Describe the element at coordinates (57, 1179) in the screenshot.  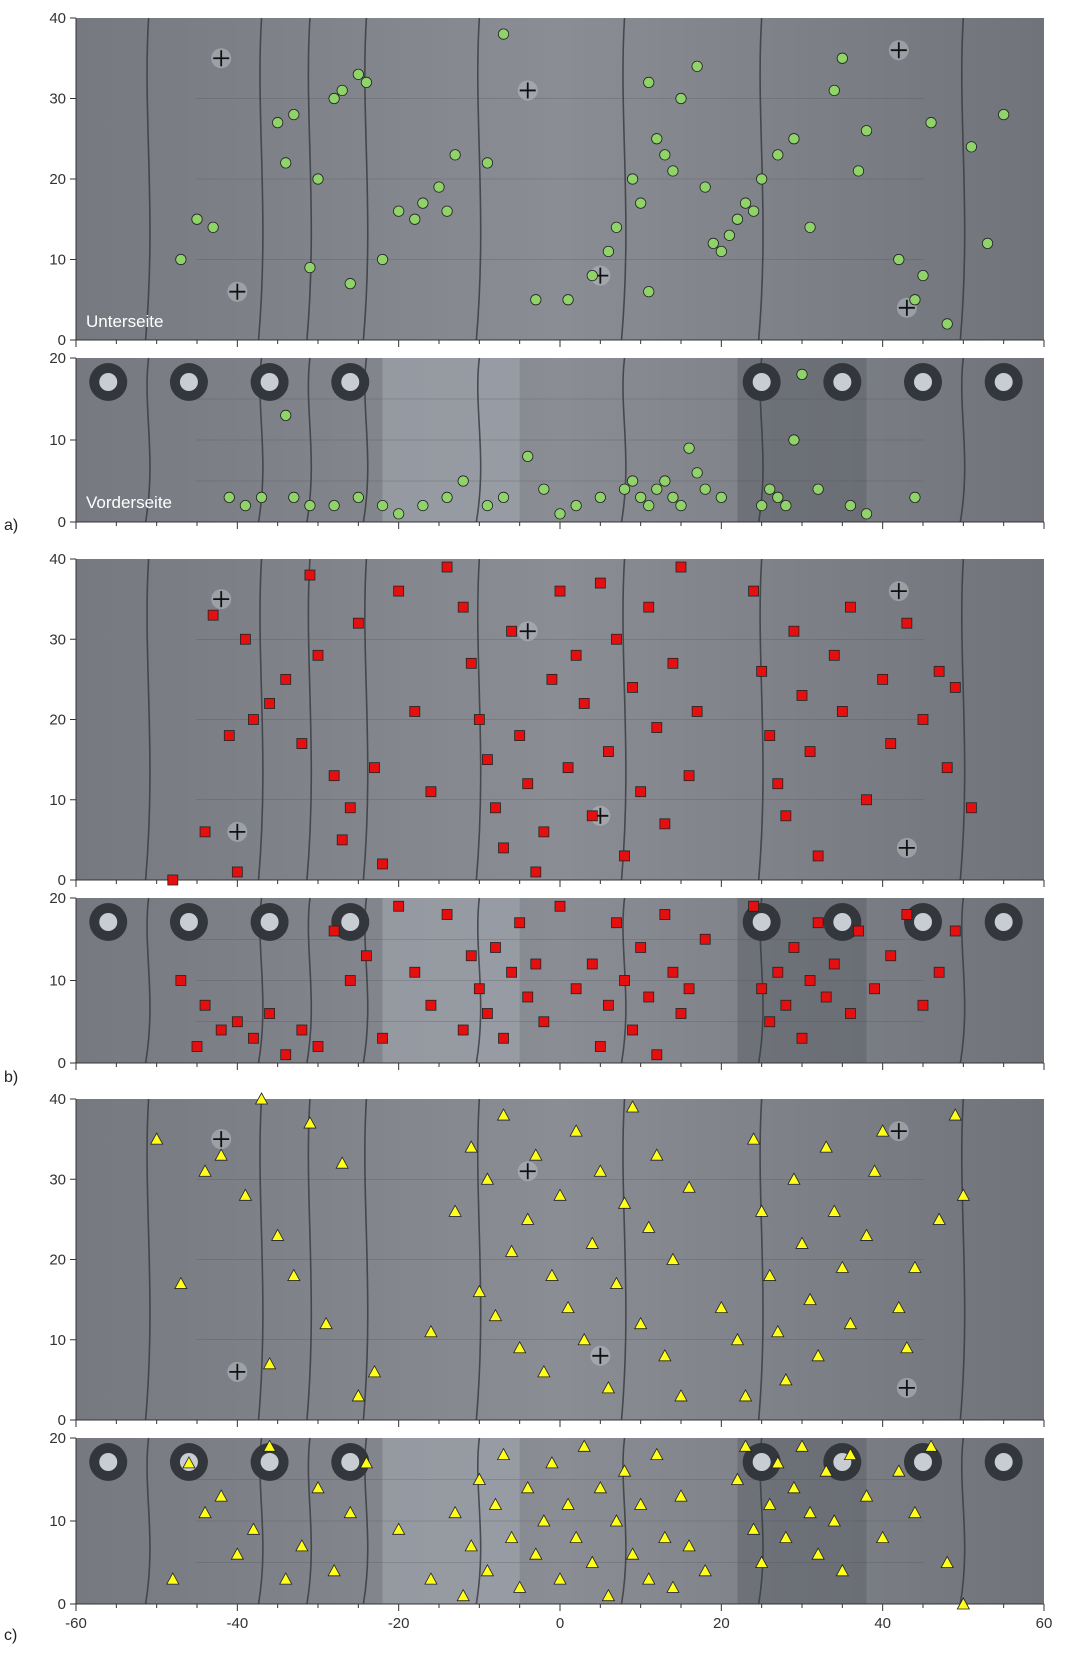
I see `y-tick-label: 30` at that location.